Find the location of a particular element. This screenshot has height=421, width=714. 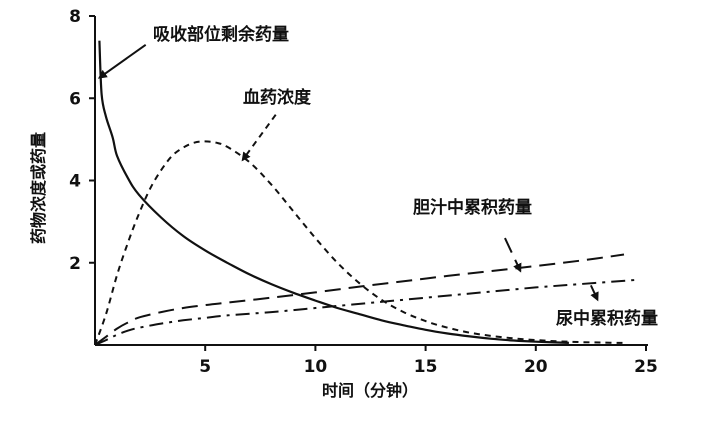

y-tick-label: 4 is located at coordinates (75, 182).